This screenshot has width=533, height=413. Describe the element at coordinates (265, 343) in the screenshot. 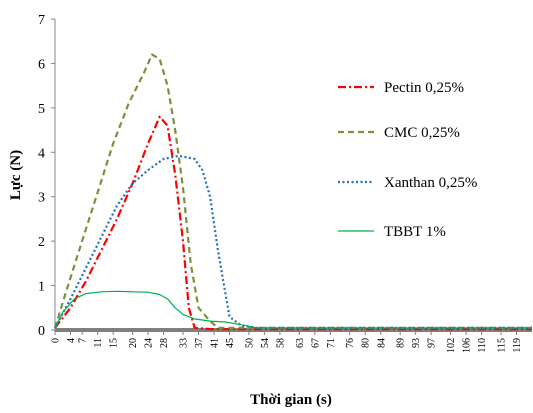

I see `x-tick-label: 54` at that location.